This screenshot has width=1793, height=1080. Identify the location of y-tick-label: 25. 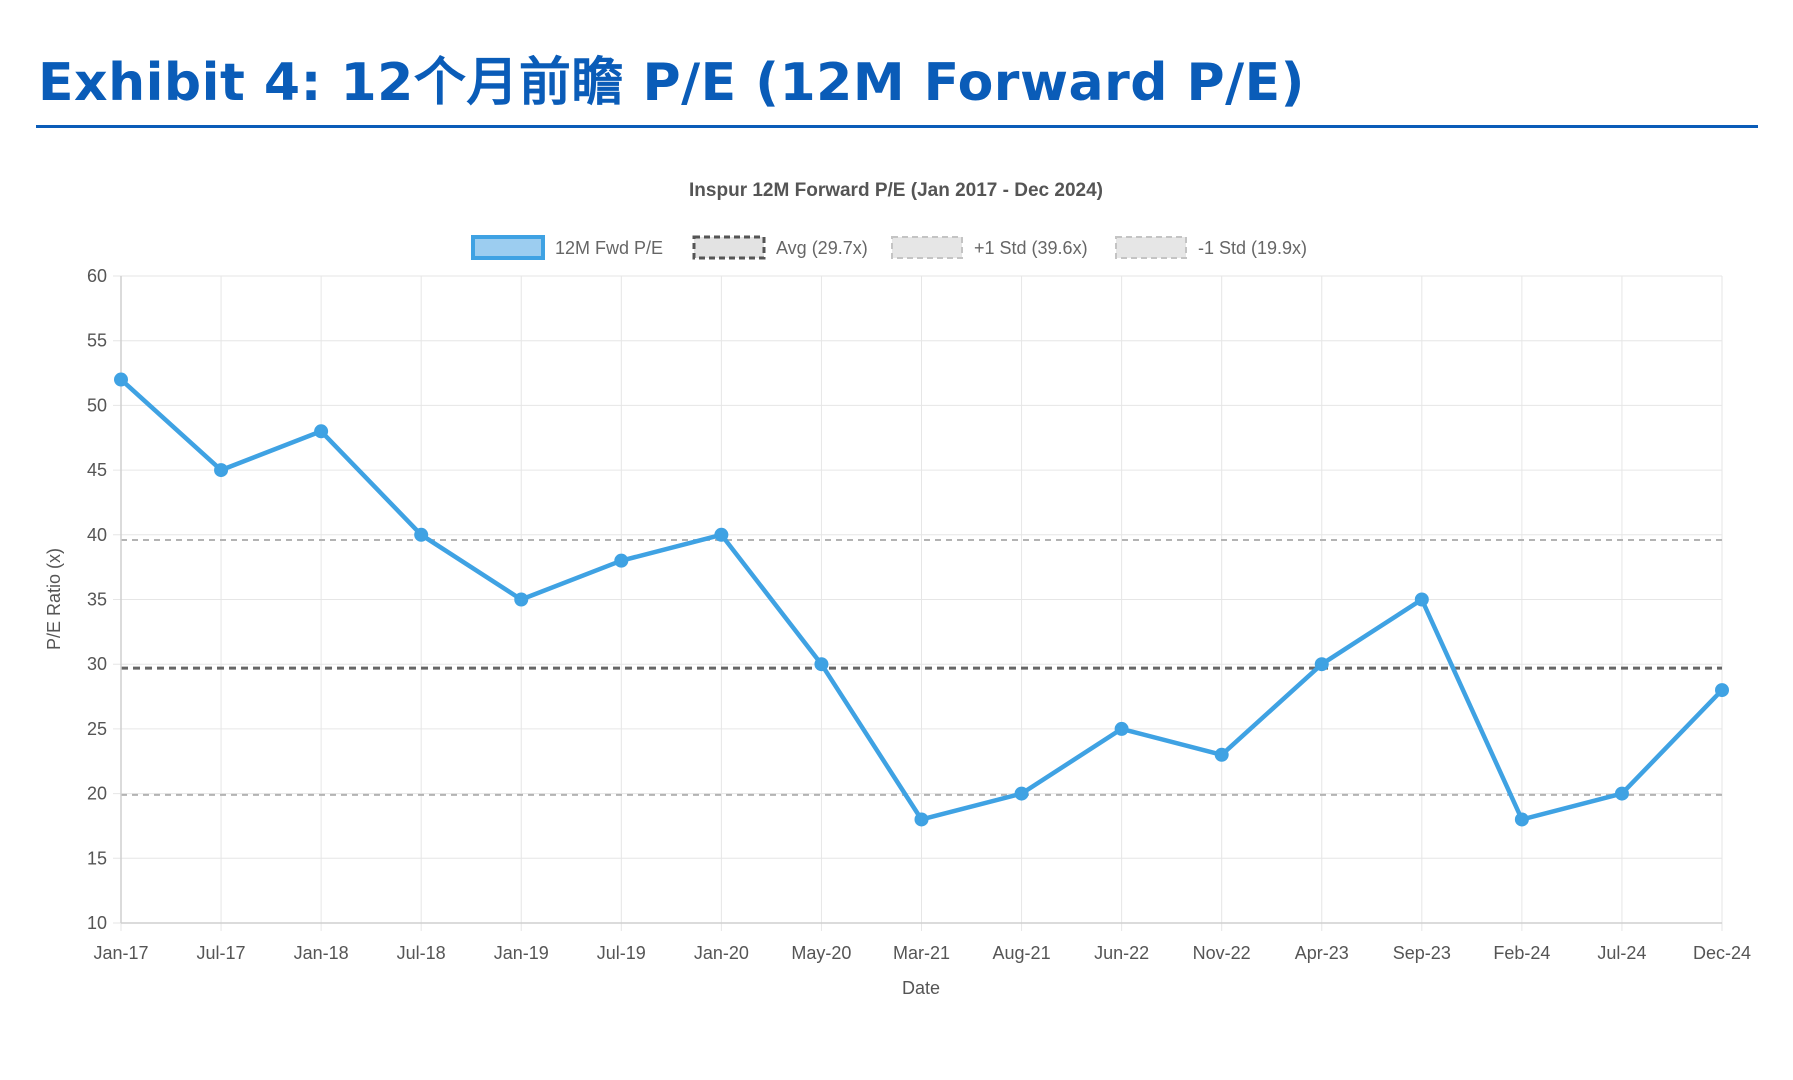
(97, 729).